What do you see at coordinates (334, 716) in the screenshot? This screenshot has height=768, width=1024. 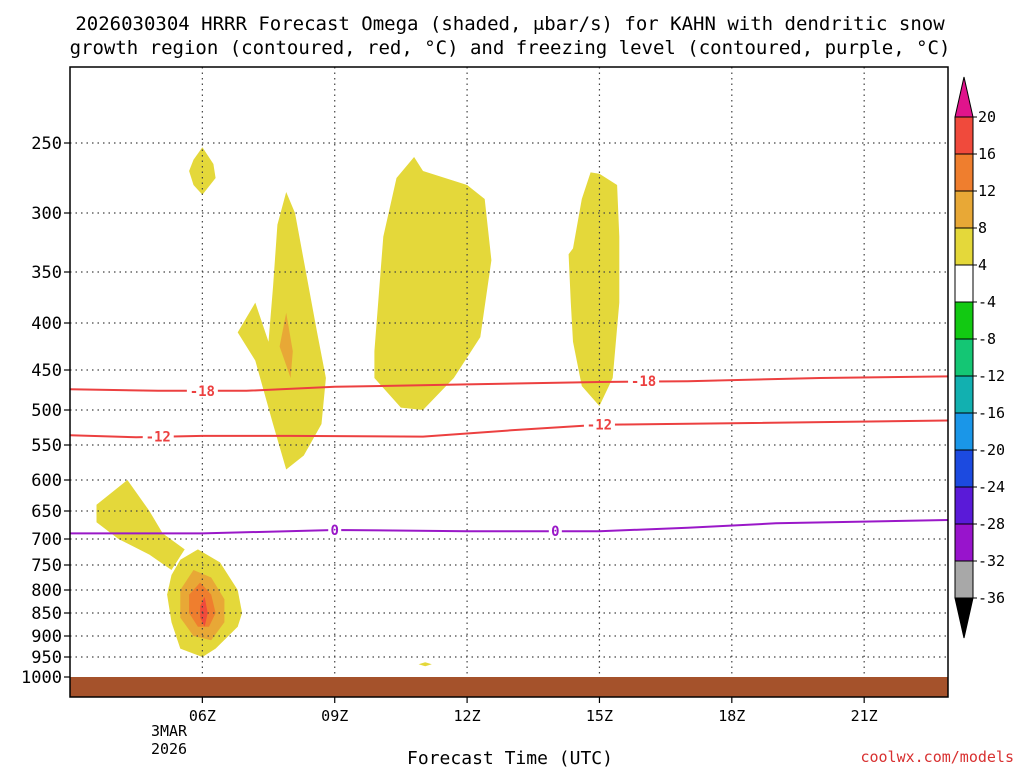 I see `x-tick-label-09Z: 09Z` at bounding box center [334, 716].